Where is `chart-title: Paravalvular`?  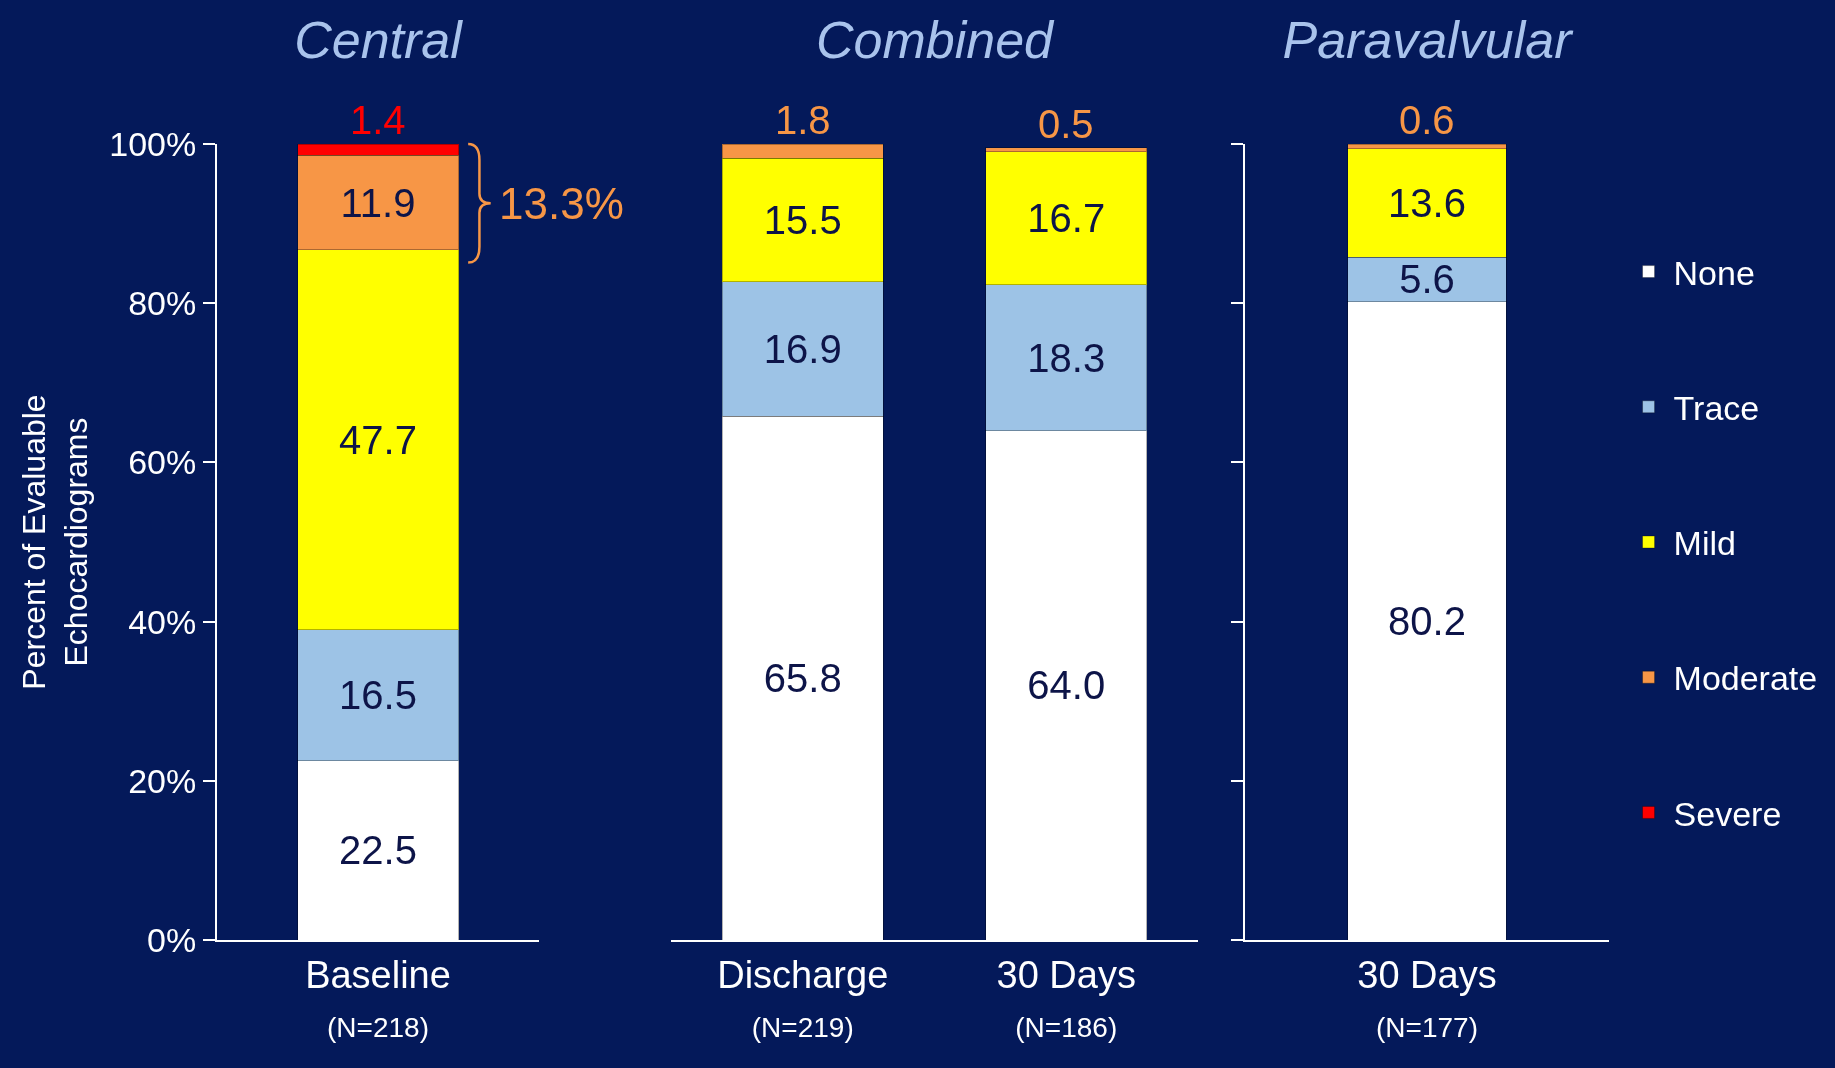
chart-title: Paravalvular is located at coordinates (1428, 40).